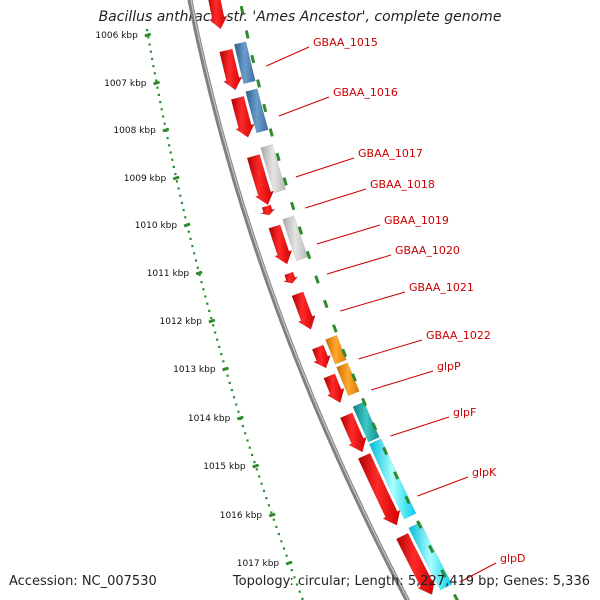 This screenshot has height=600, width=600. What do you see at coordinates (458, 335) in the screenshot?
I see `gene-label: GBAA_1022` at bounding box center [458, 335].